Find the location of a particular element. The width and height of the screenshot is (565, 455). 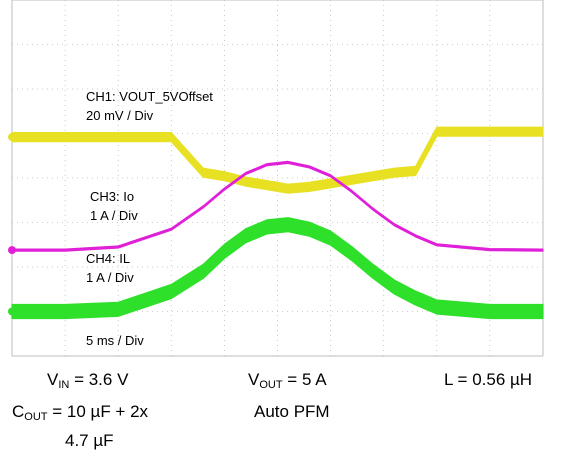

mode-condition: Auto PFM is located at coordinates (292, 411).